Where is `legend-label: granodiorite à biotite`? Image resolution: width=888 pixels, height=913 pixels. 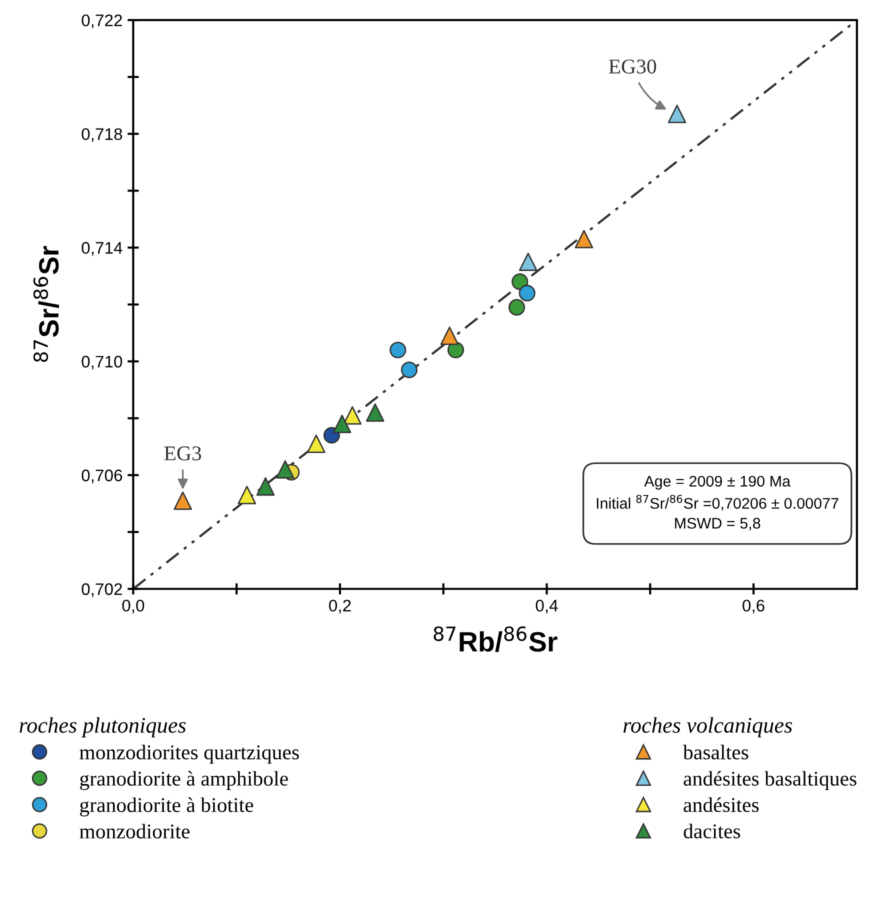 legend-label: granodiorite à biotite is located at coordinates (167, 806).